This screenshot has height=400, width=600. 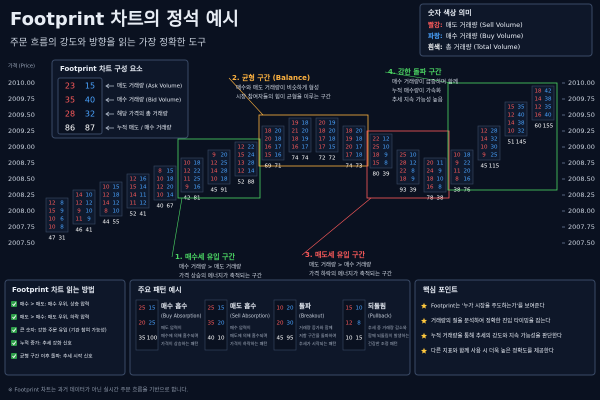 I want to click on ask-volume: 20, so click(x=322, y=124).